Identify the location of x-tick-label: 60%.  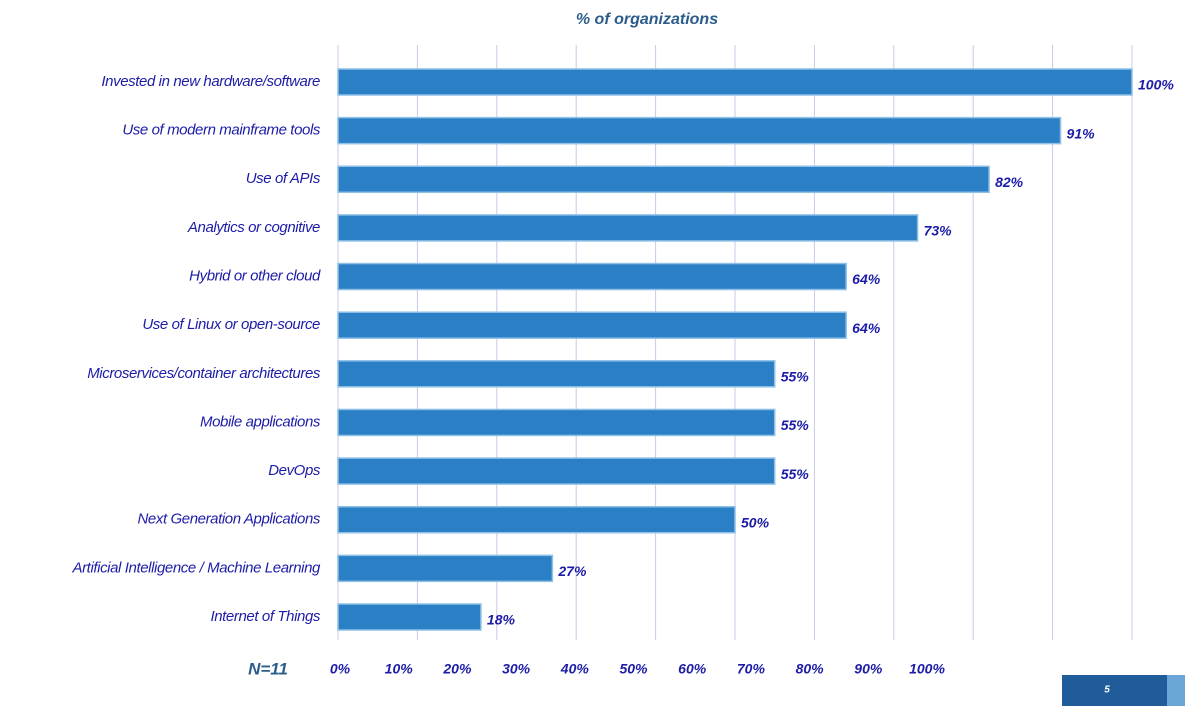
(692, 669).